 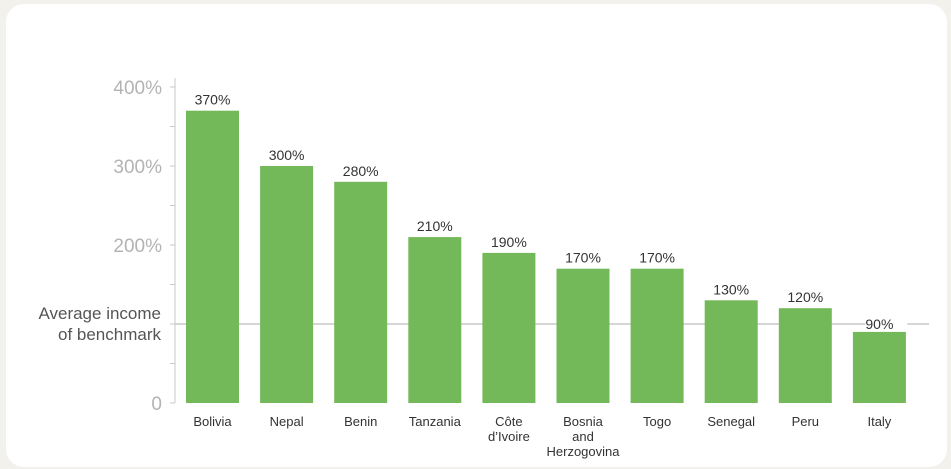 I want to click on category-label: Senegal, so click(x=731, y=421).